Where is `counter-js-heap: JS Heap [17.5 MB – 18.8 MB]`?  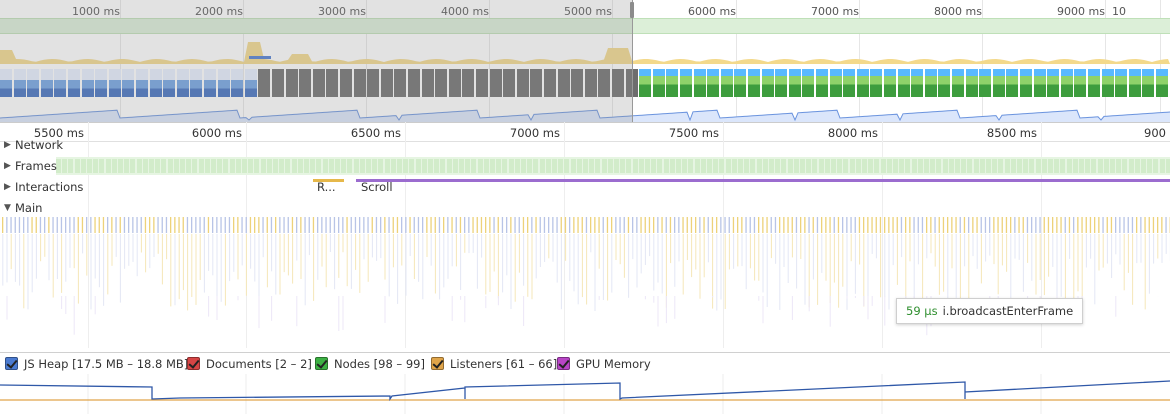
counter-js-heap: JS Heap [17.5 MB – 18.8 MB] is located at coordinates (96, 364).